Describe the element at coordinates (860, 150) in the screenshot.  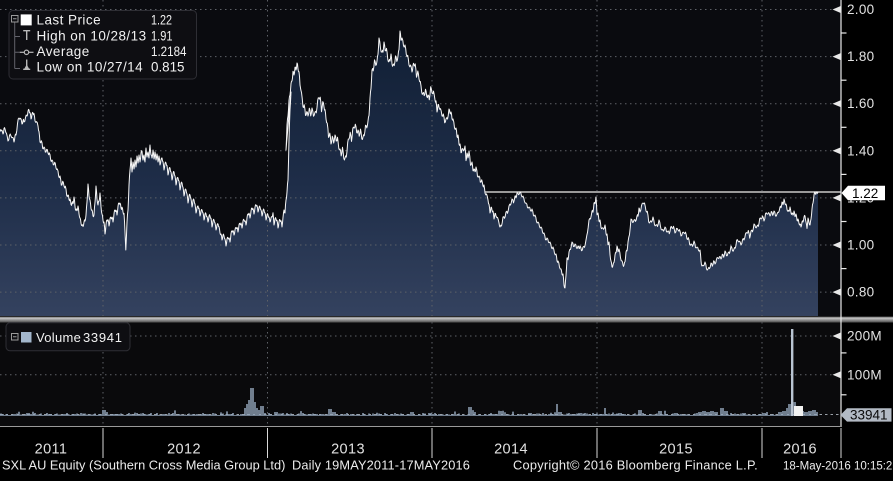
I see `svg-text: 1.40` at that location.